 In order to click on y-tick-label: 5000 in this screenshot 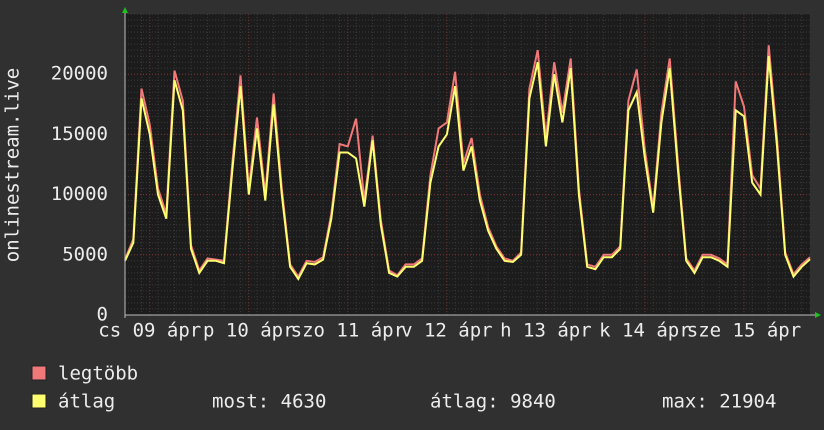, I will do `click(85, 254)`.